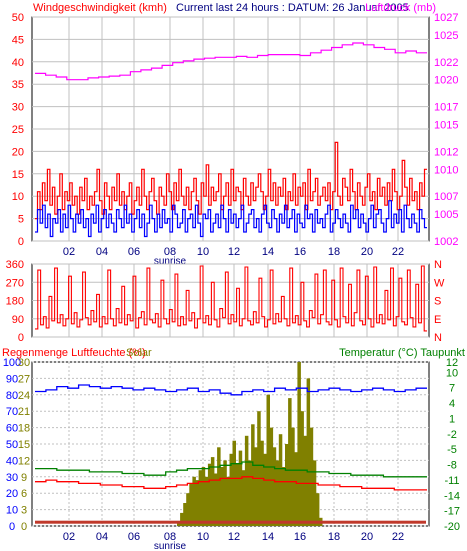 The width and height of the screenshot is (467, 551). What do you see at coordinates (452, 527) in the screenshot?
I see `y-tick-label-temperature: -20` at bounding box center [452, 527].